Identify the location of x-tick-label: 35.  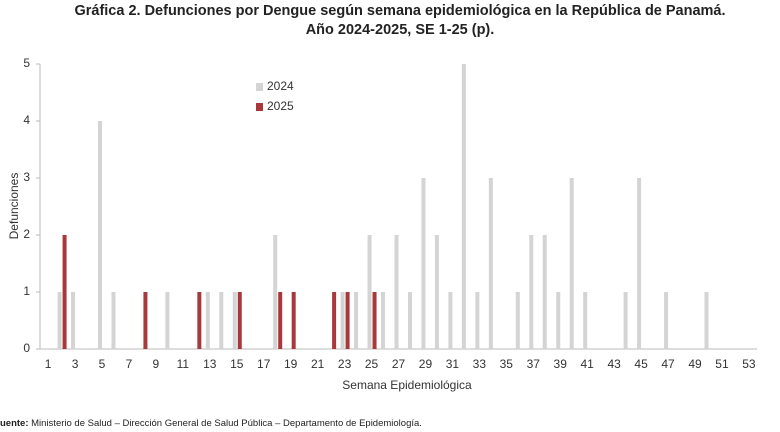
(507, 364).